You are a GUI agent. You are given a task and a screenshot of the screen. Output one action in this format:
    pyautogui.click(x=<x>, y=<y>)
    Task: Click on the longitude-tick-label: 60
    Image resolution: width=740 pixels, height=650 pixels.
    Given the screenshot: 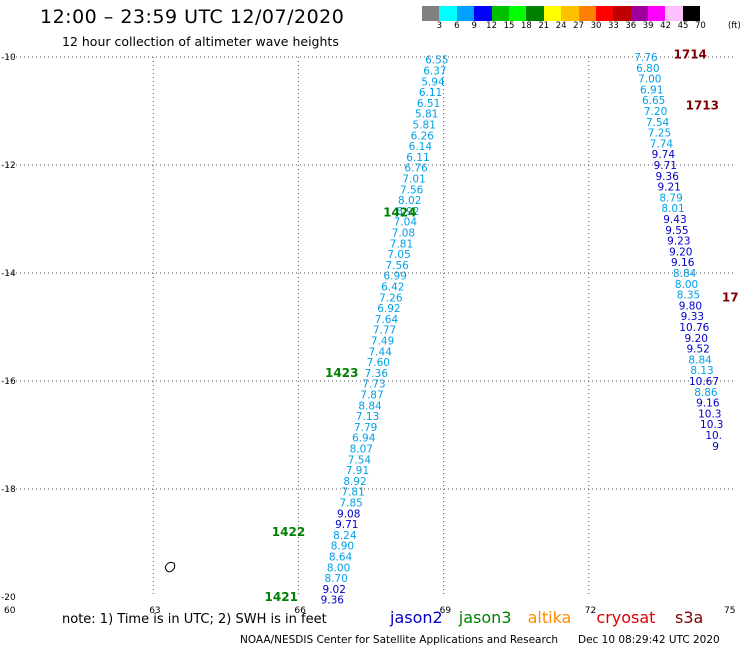 What is the action you would take?
    pyautogui.click(x=10, y=611)
    